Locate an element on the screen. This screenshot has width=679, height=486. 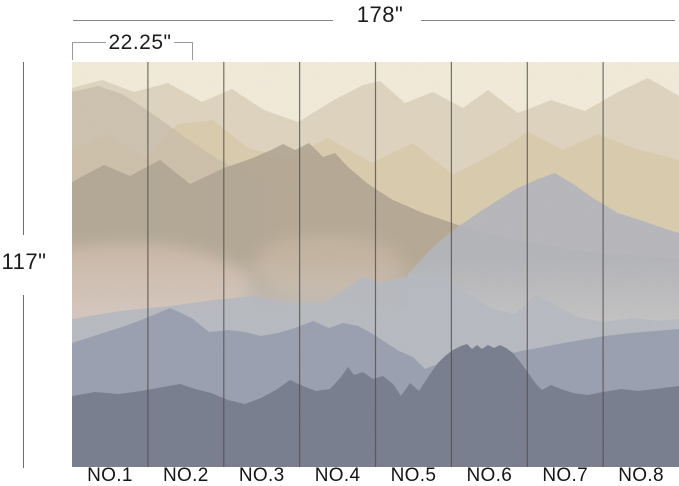
panel-label: NO.7 is located at coordinates (565, 475).